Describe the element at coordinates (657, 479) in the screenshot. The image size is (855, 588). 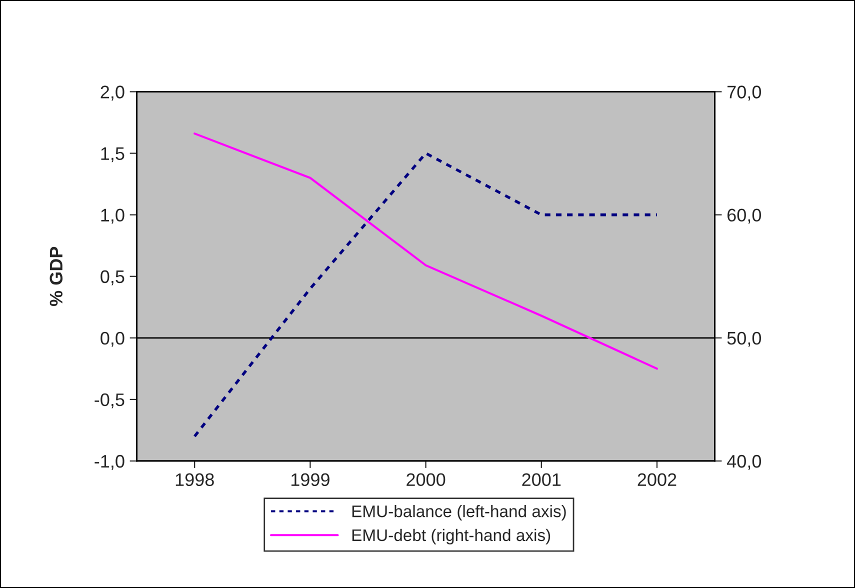
I see `x-tick-label: 2002` at that location.